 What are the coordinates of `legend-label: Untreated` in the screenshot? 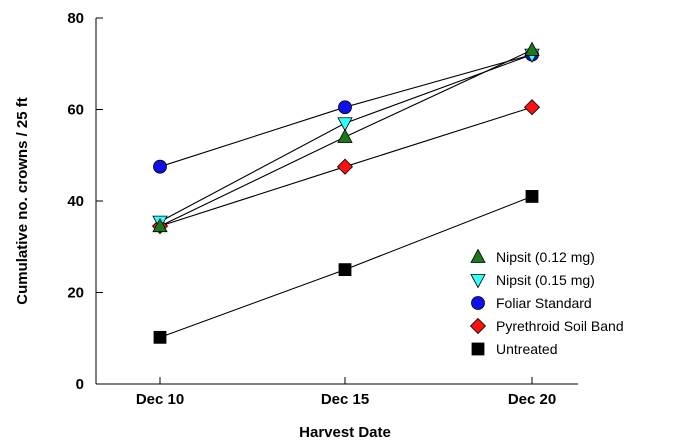 It's located at (526, 349).